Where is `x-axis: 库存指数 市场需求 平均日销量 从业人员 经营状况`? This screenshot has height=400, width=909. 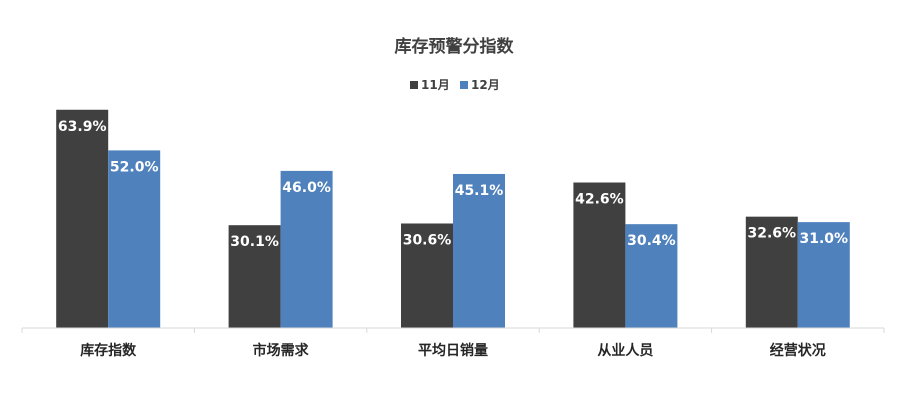
x-axis: 库存指数 市场需求 平均日销量 从业人员 经营状况 is located at coordinates (453, 343).